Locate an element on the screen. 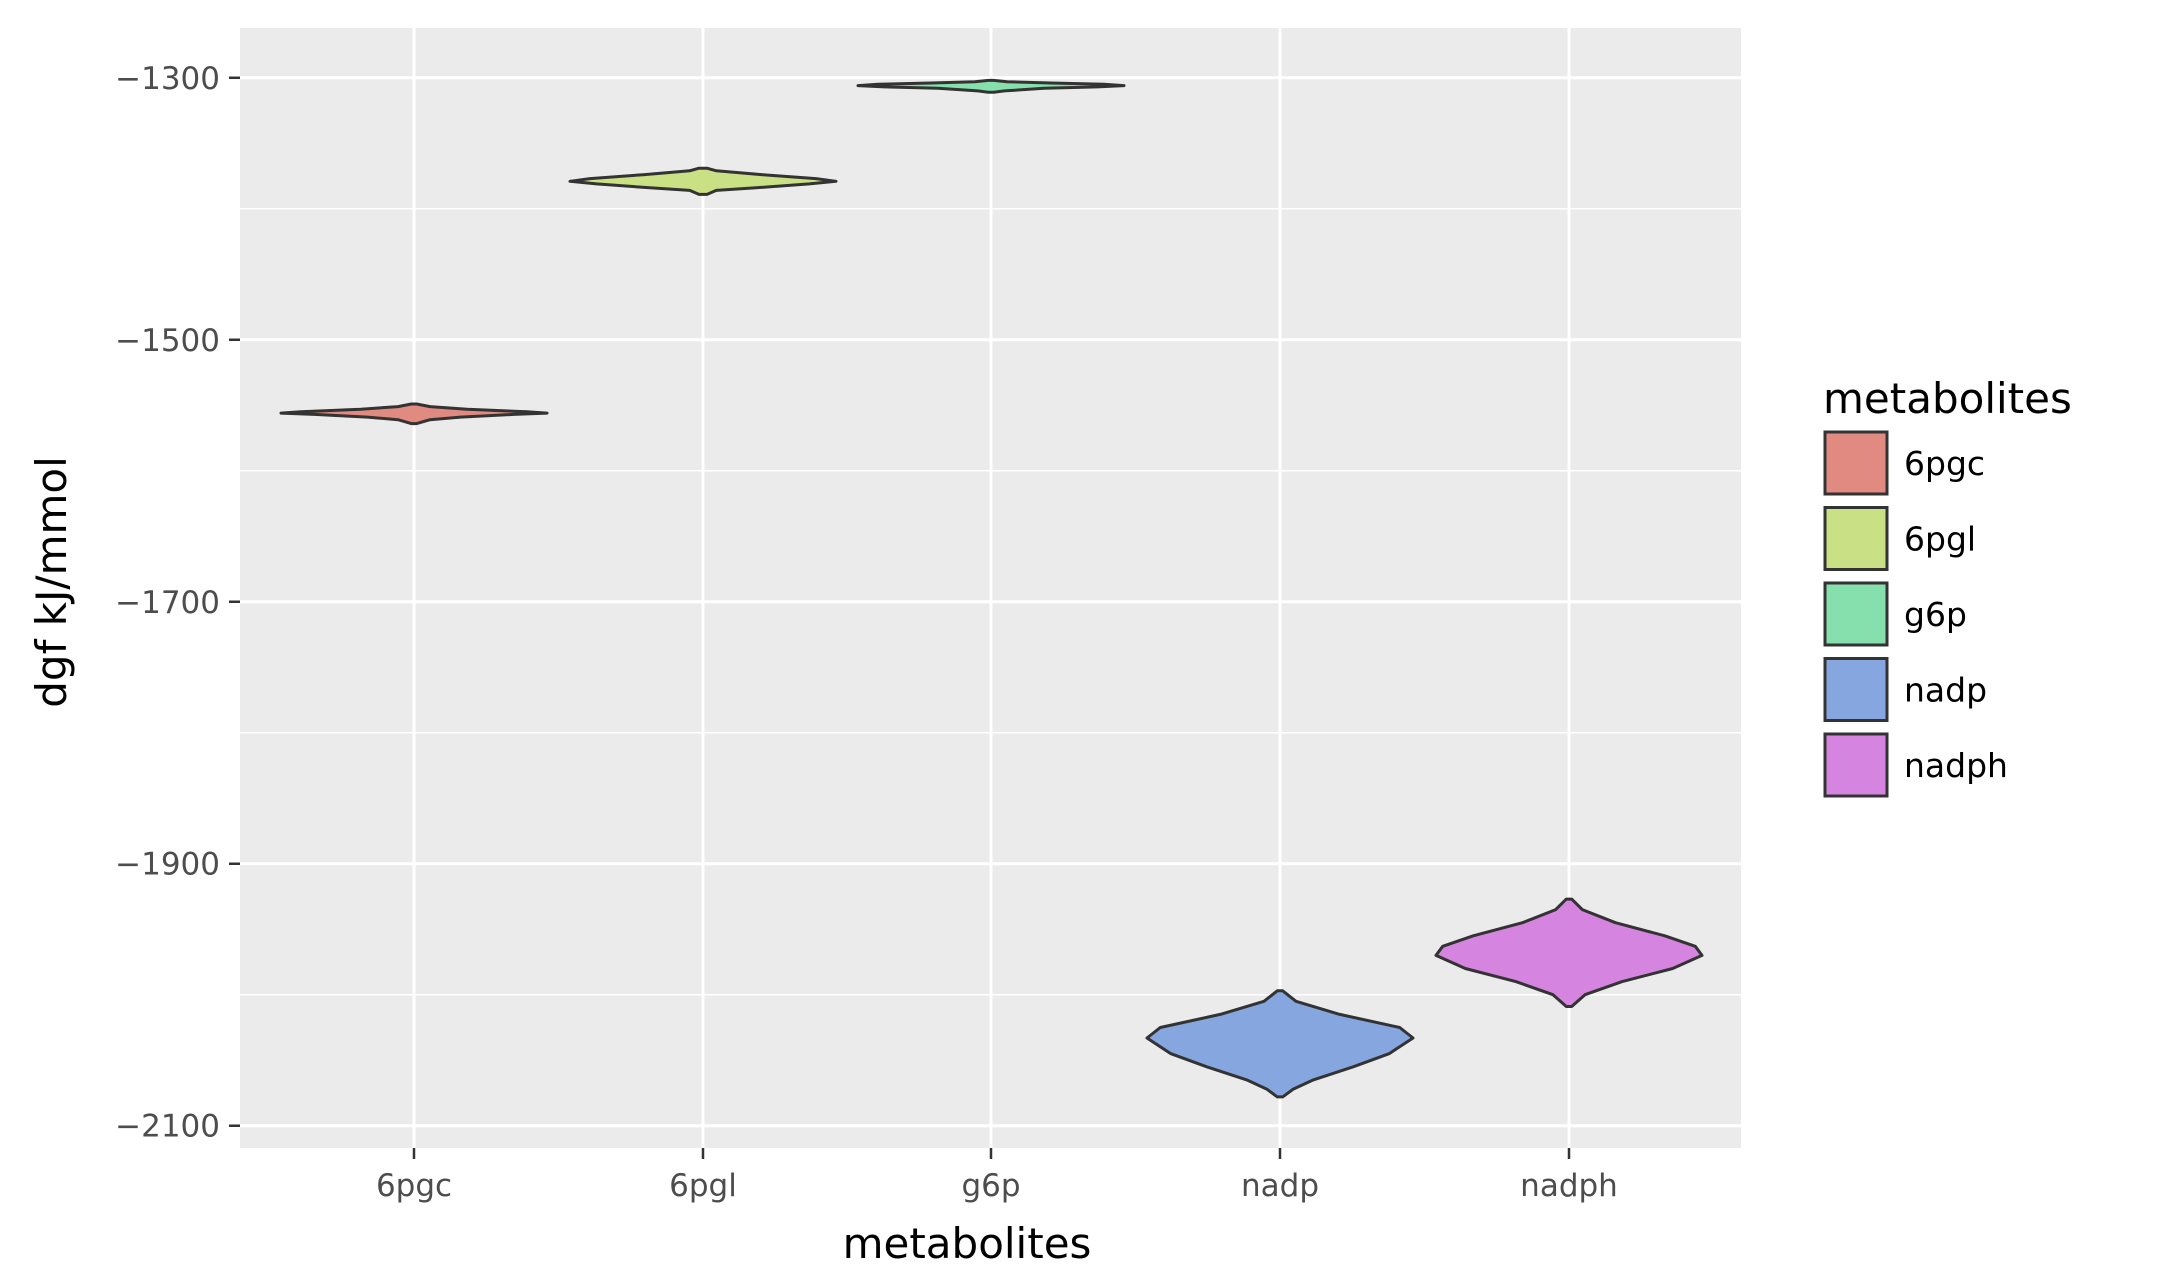 The width and height of the screenshot is (2159, 1288). x-tick-label: 6pgc is located at coordinates (414, 1186).